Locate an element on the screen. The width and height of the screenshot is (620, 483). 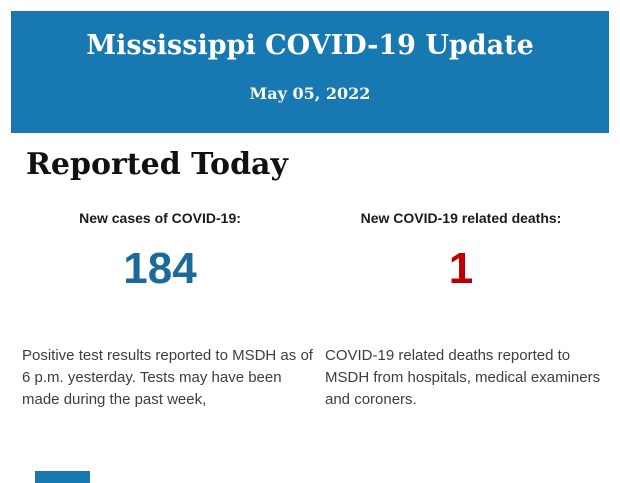
page-title: Mississippi COVID-19 Update is located at coordinates (310, 45).